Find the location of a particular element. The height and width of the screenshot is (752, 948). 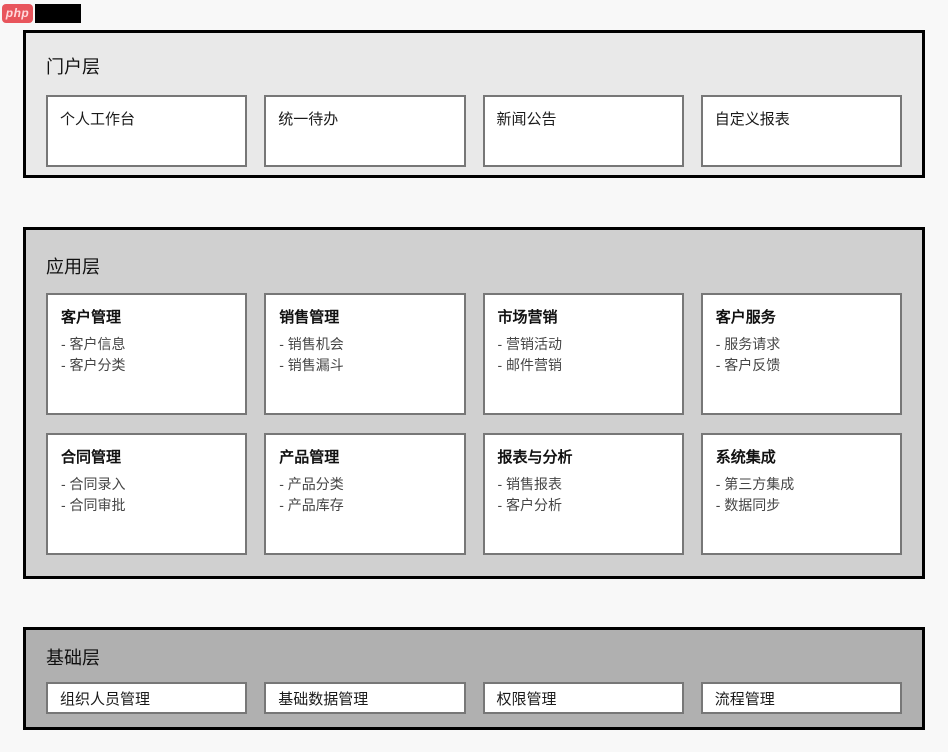

portal-box-row: 个人工作台 统一待办 新闻公告 自定义报表 is located at coordinates (474, 131).